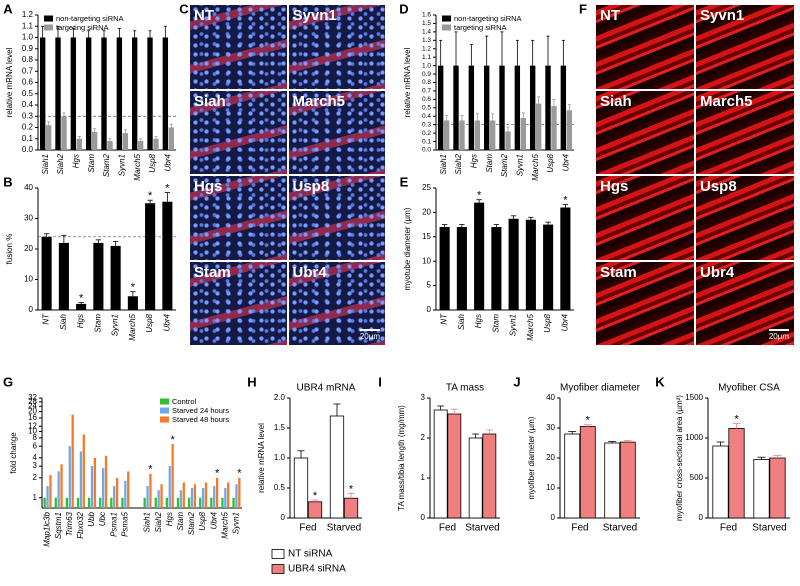  I want to click on legend-label: Starved 24 hours, so click(200, 410).